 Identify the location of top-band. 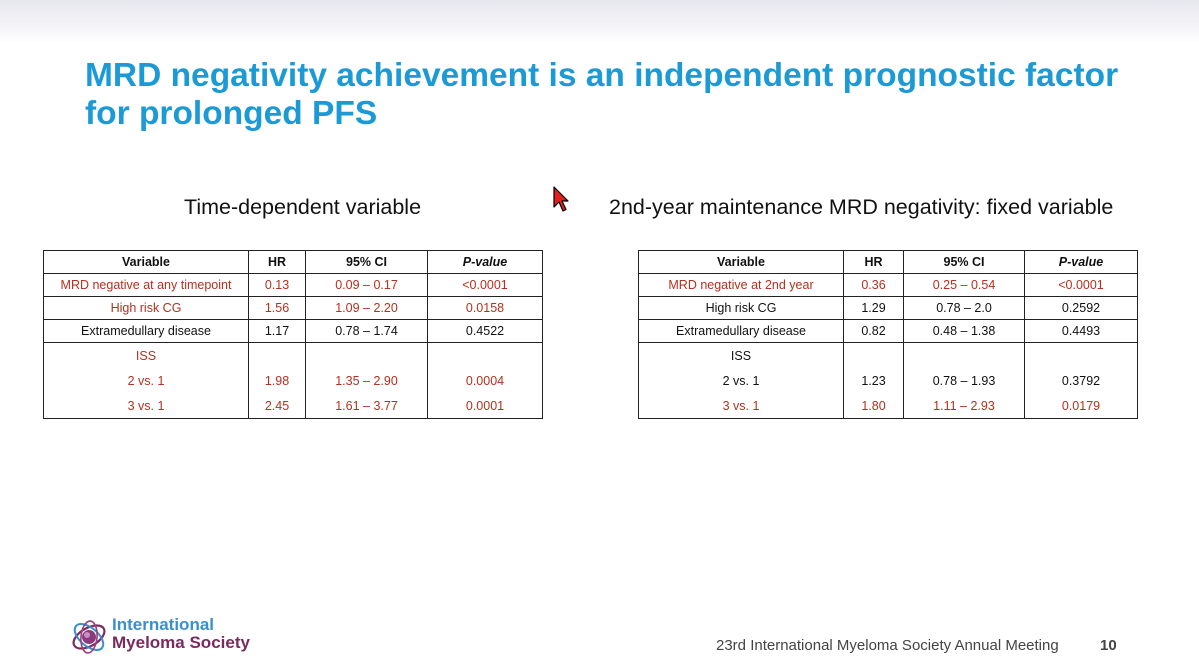
(599, 22).